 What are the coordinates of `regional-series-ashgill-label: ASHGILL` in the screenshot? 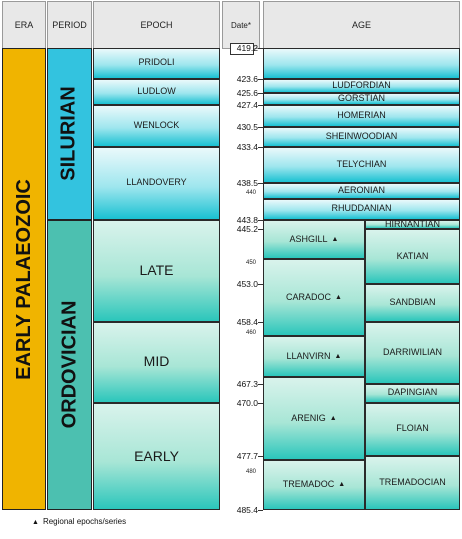 It's located at (308, 238).